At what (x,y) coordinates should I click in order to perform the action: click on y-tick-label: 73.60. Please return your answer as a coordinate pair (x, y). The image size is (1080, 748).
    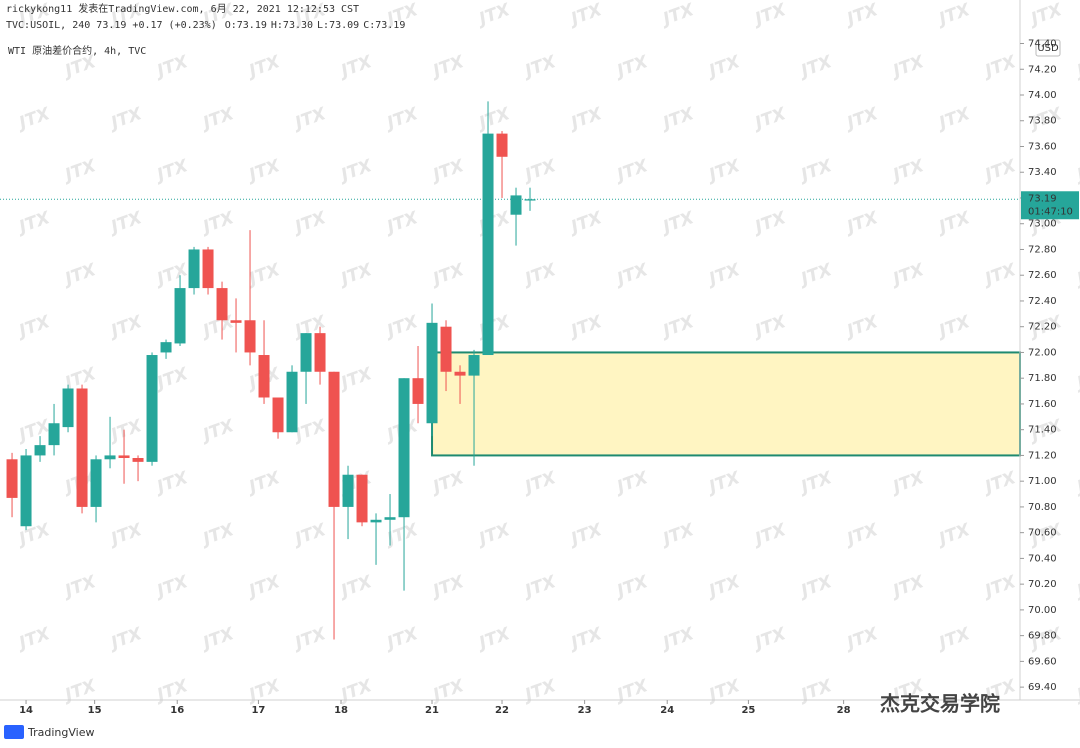
    Looking at the image, I should click on (1042, 146).